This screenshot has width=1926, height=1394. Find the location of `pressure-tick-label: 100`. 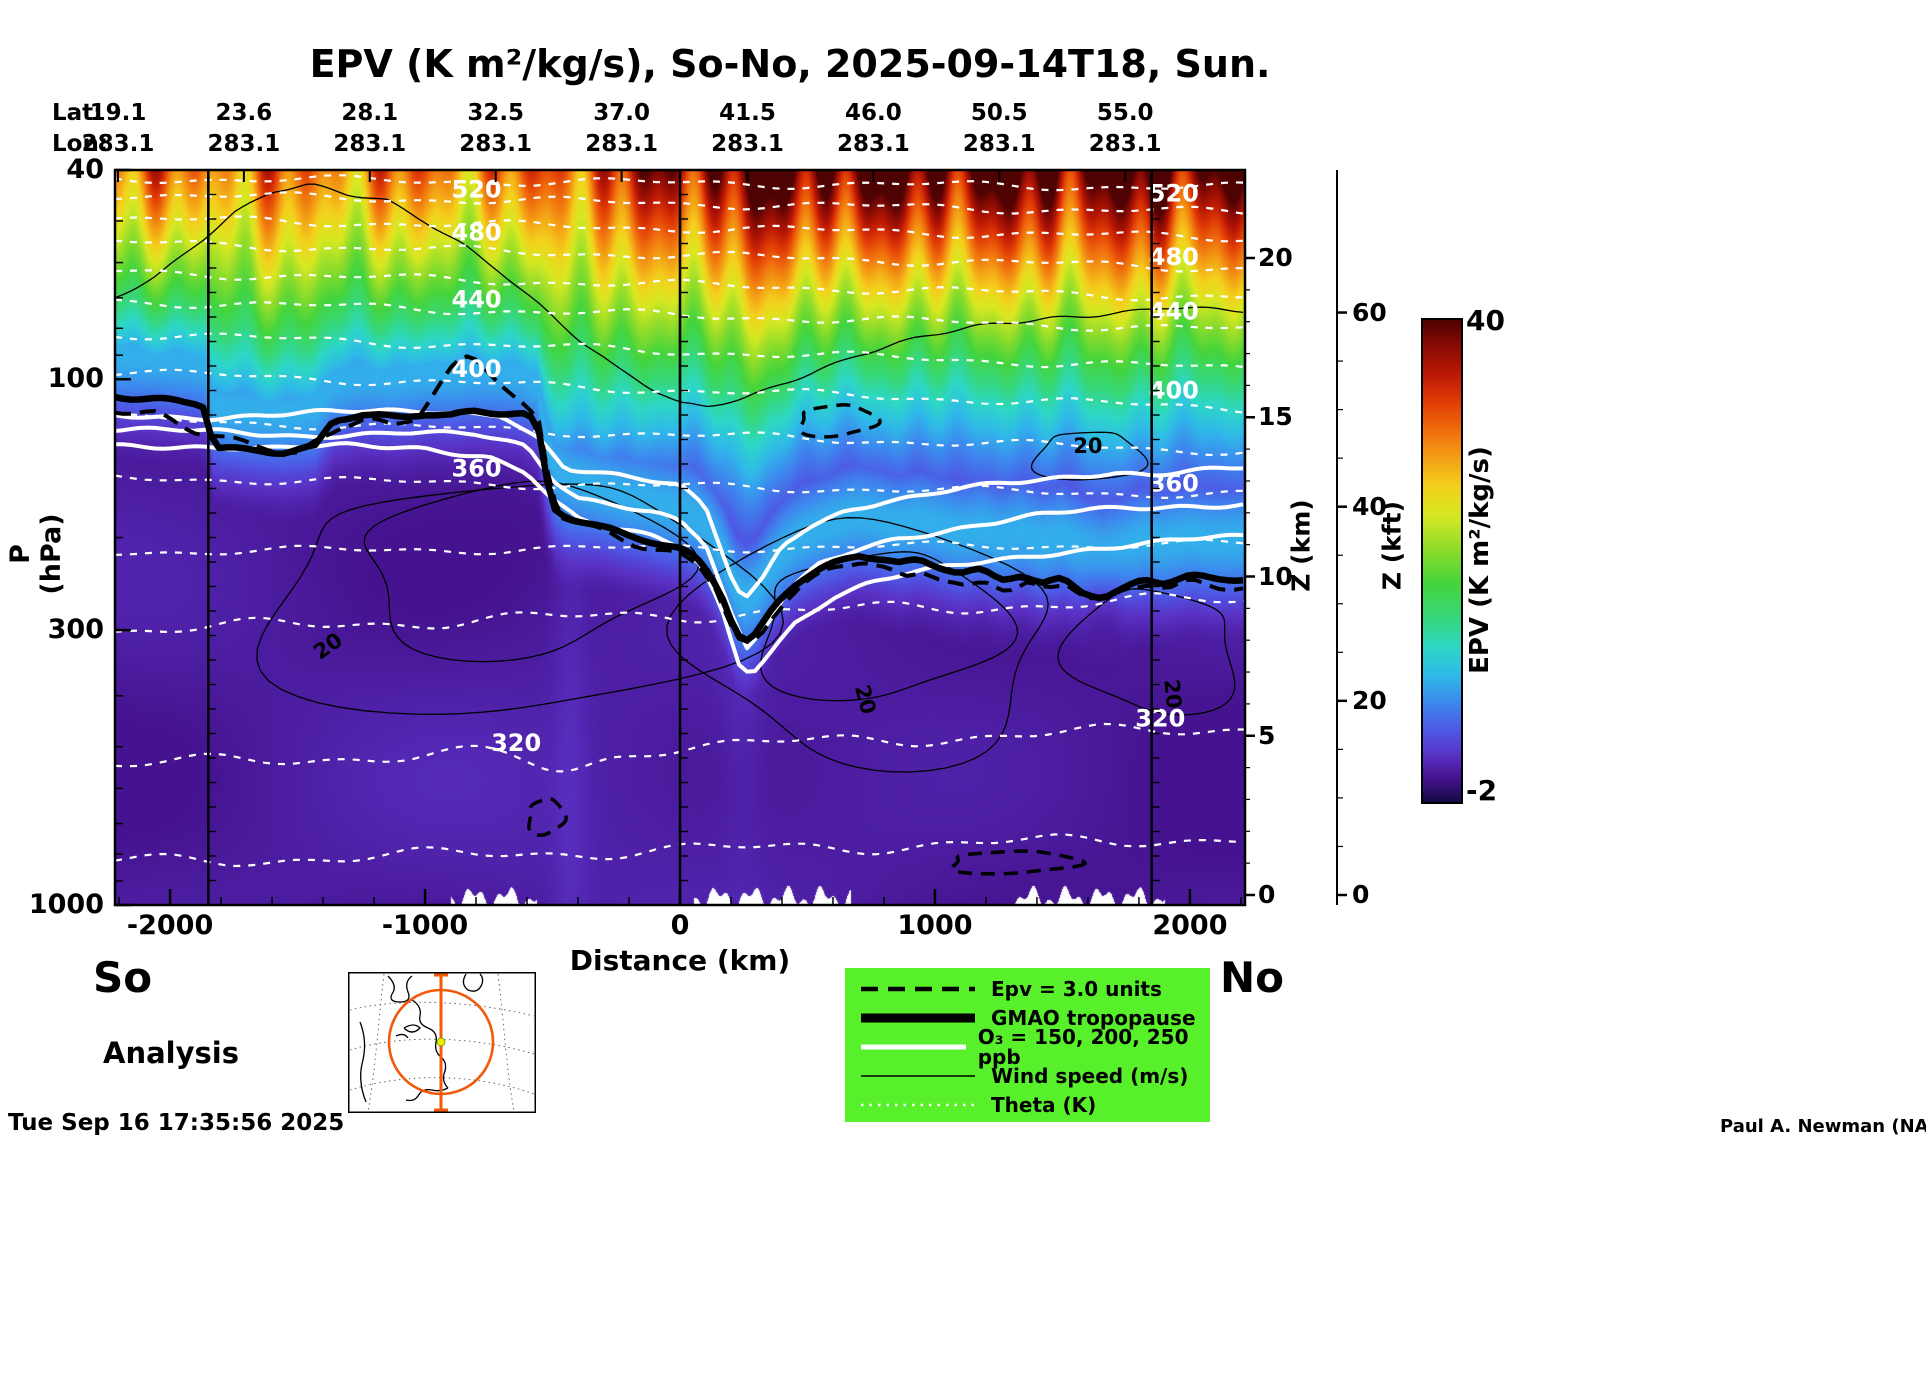

pressure-tick-label: 100 is located at coordinates (75, 379).